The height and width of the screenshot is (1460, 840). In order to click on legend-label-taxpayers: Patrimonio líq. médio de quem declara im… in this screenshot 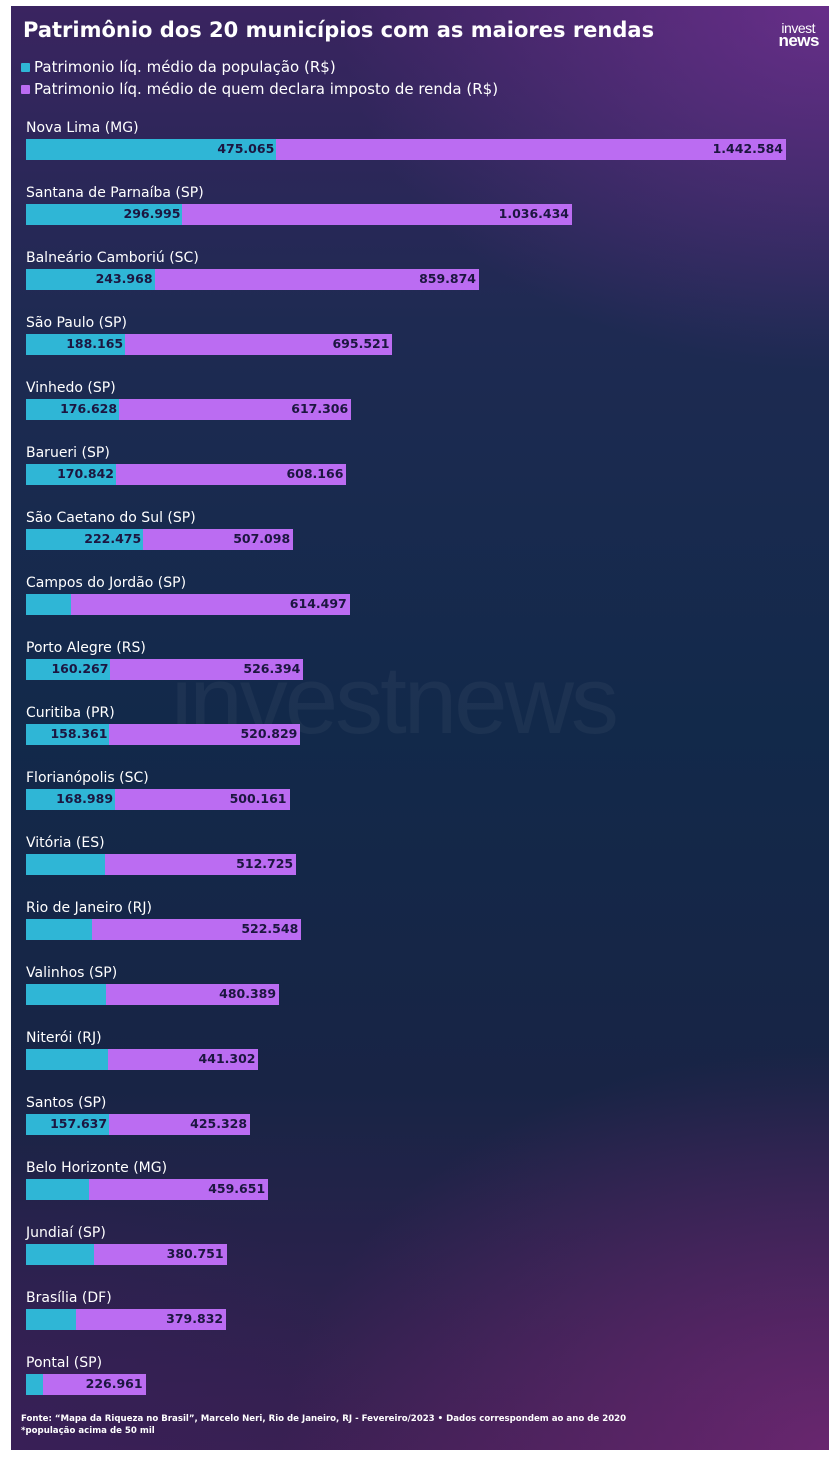, I will do `click(266, 89)`.